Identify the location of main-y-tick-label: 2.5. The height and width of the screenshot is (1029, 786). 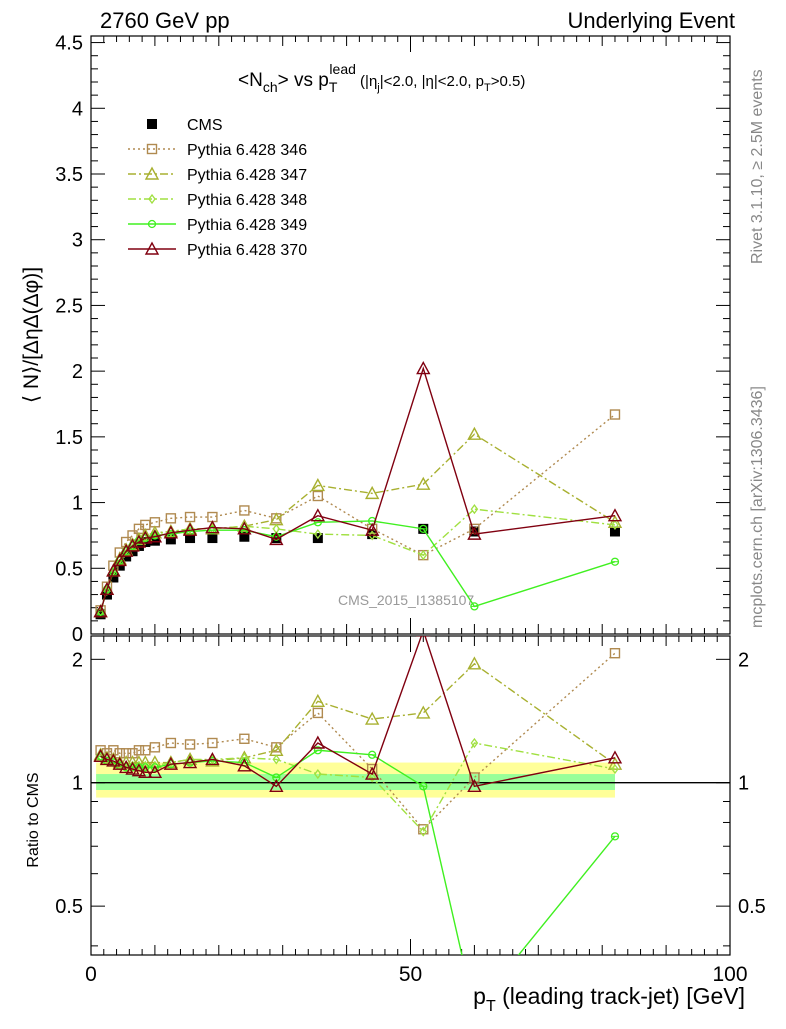
(69, 306).